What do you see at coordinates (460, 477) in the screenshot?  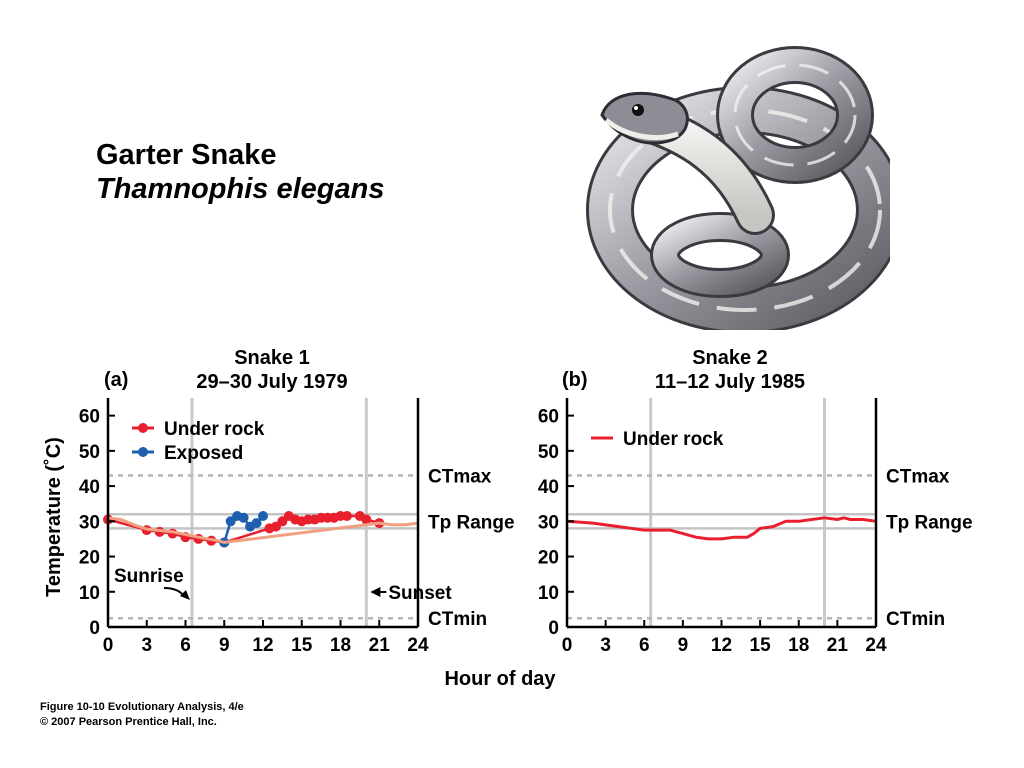 I see `reference-label-a-0: CTmax` at bounding box center [460, 477].